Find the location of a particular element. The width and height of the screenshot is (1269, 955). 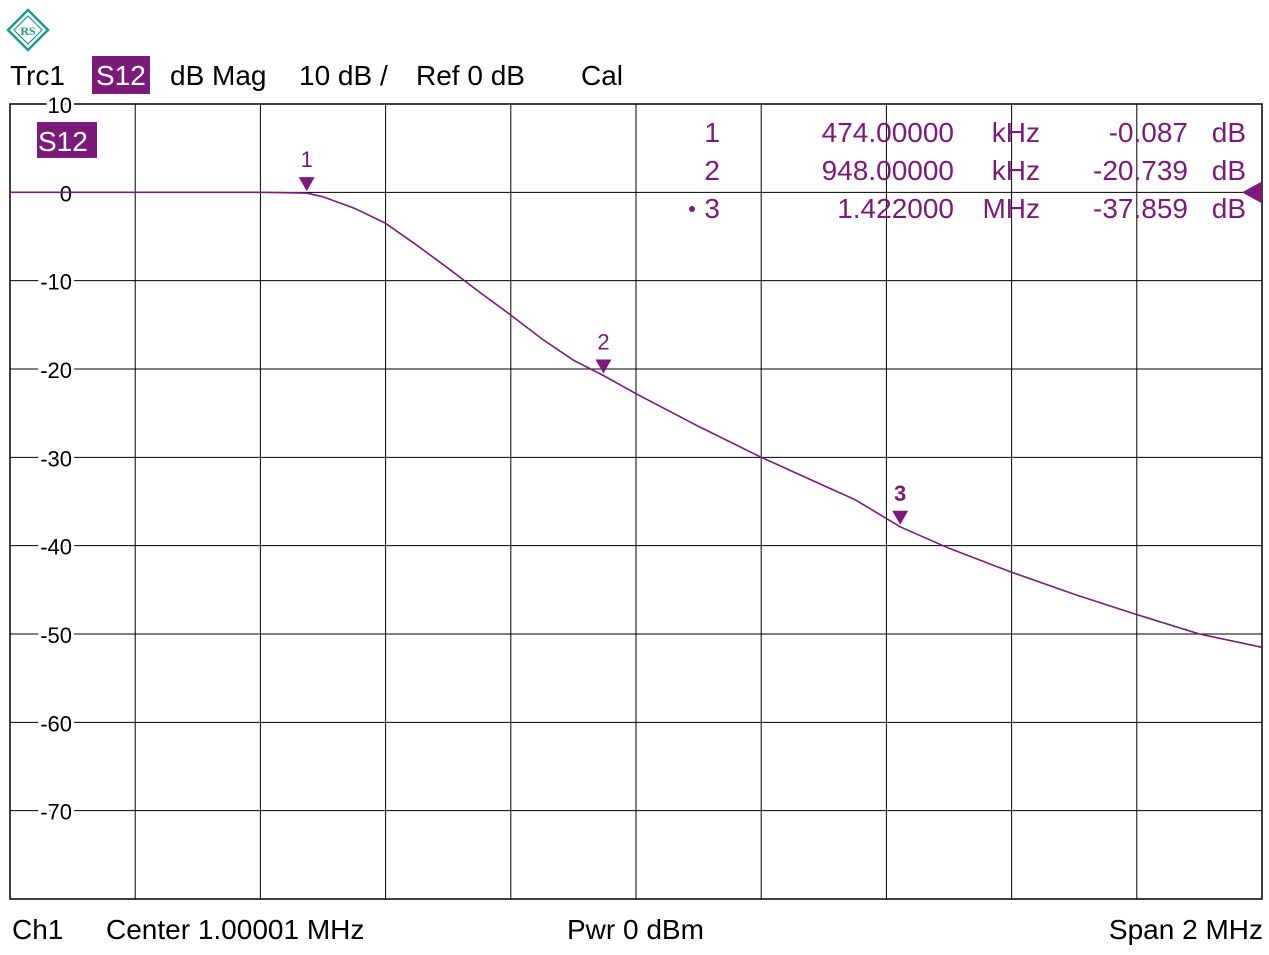

measured-parameter-badge: S12 is located at coordinates (121, 75).